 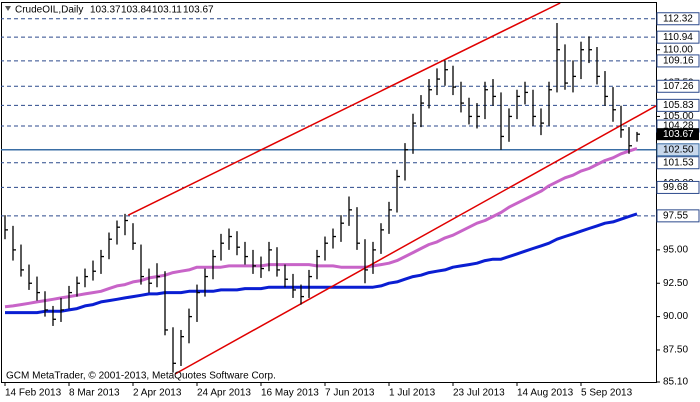 What do you see at coordinates (136, 10) in the screenshot?
I see `header-high: 103.84` at bounding box center [136, 10].